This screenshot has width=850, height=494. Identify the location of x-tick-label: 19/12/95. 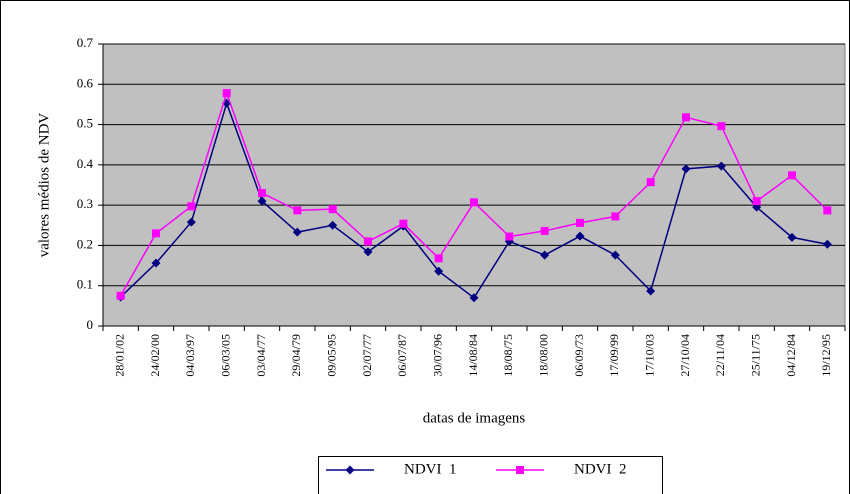
(826, 355).